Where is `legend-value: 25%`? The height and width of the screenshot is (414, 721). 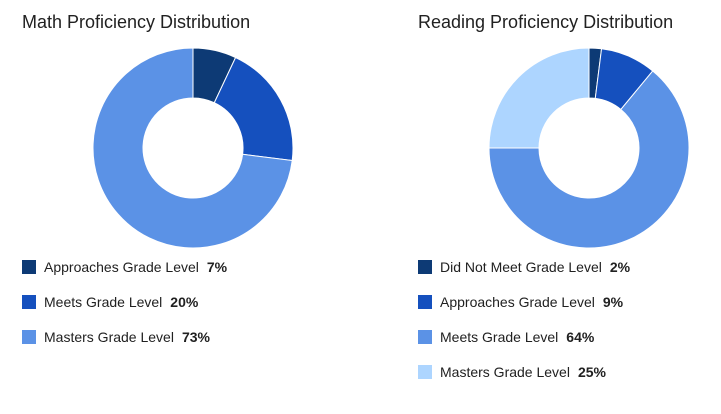 legend-value: 25% is located at coordinates (591, 372).